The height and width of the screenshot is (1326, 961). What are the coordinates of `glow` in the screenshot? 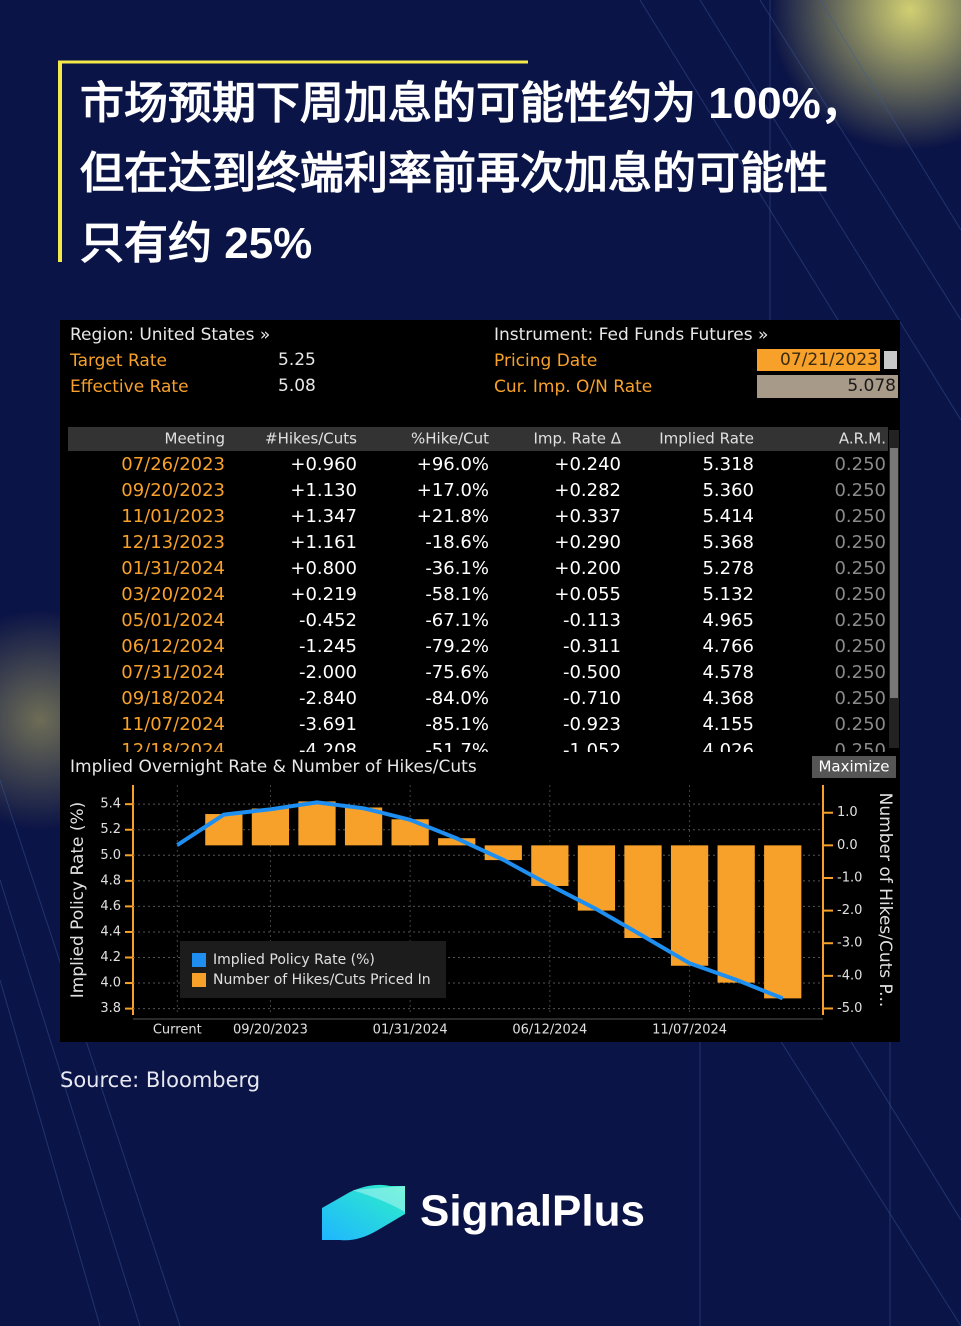 It's located at (865, 75).